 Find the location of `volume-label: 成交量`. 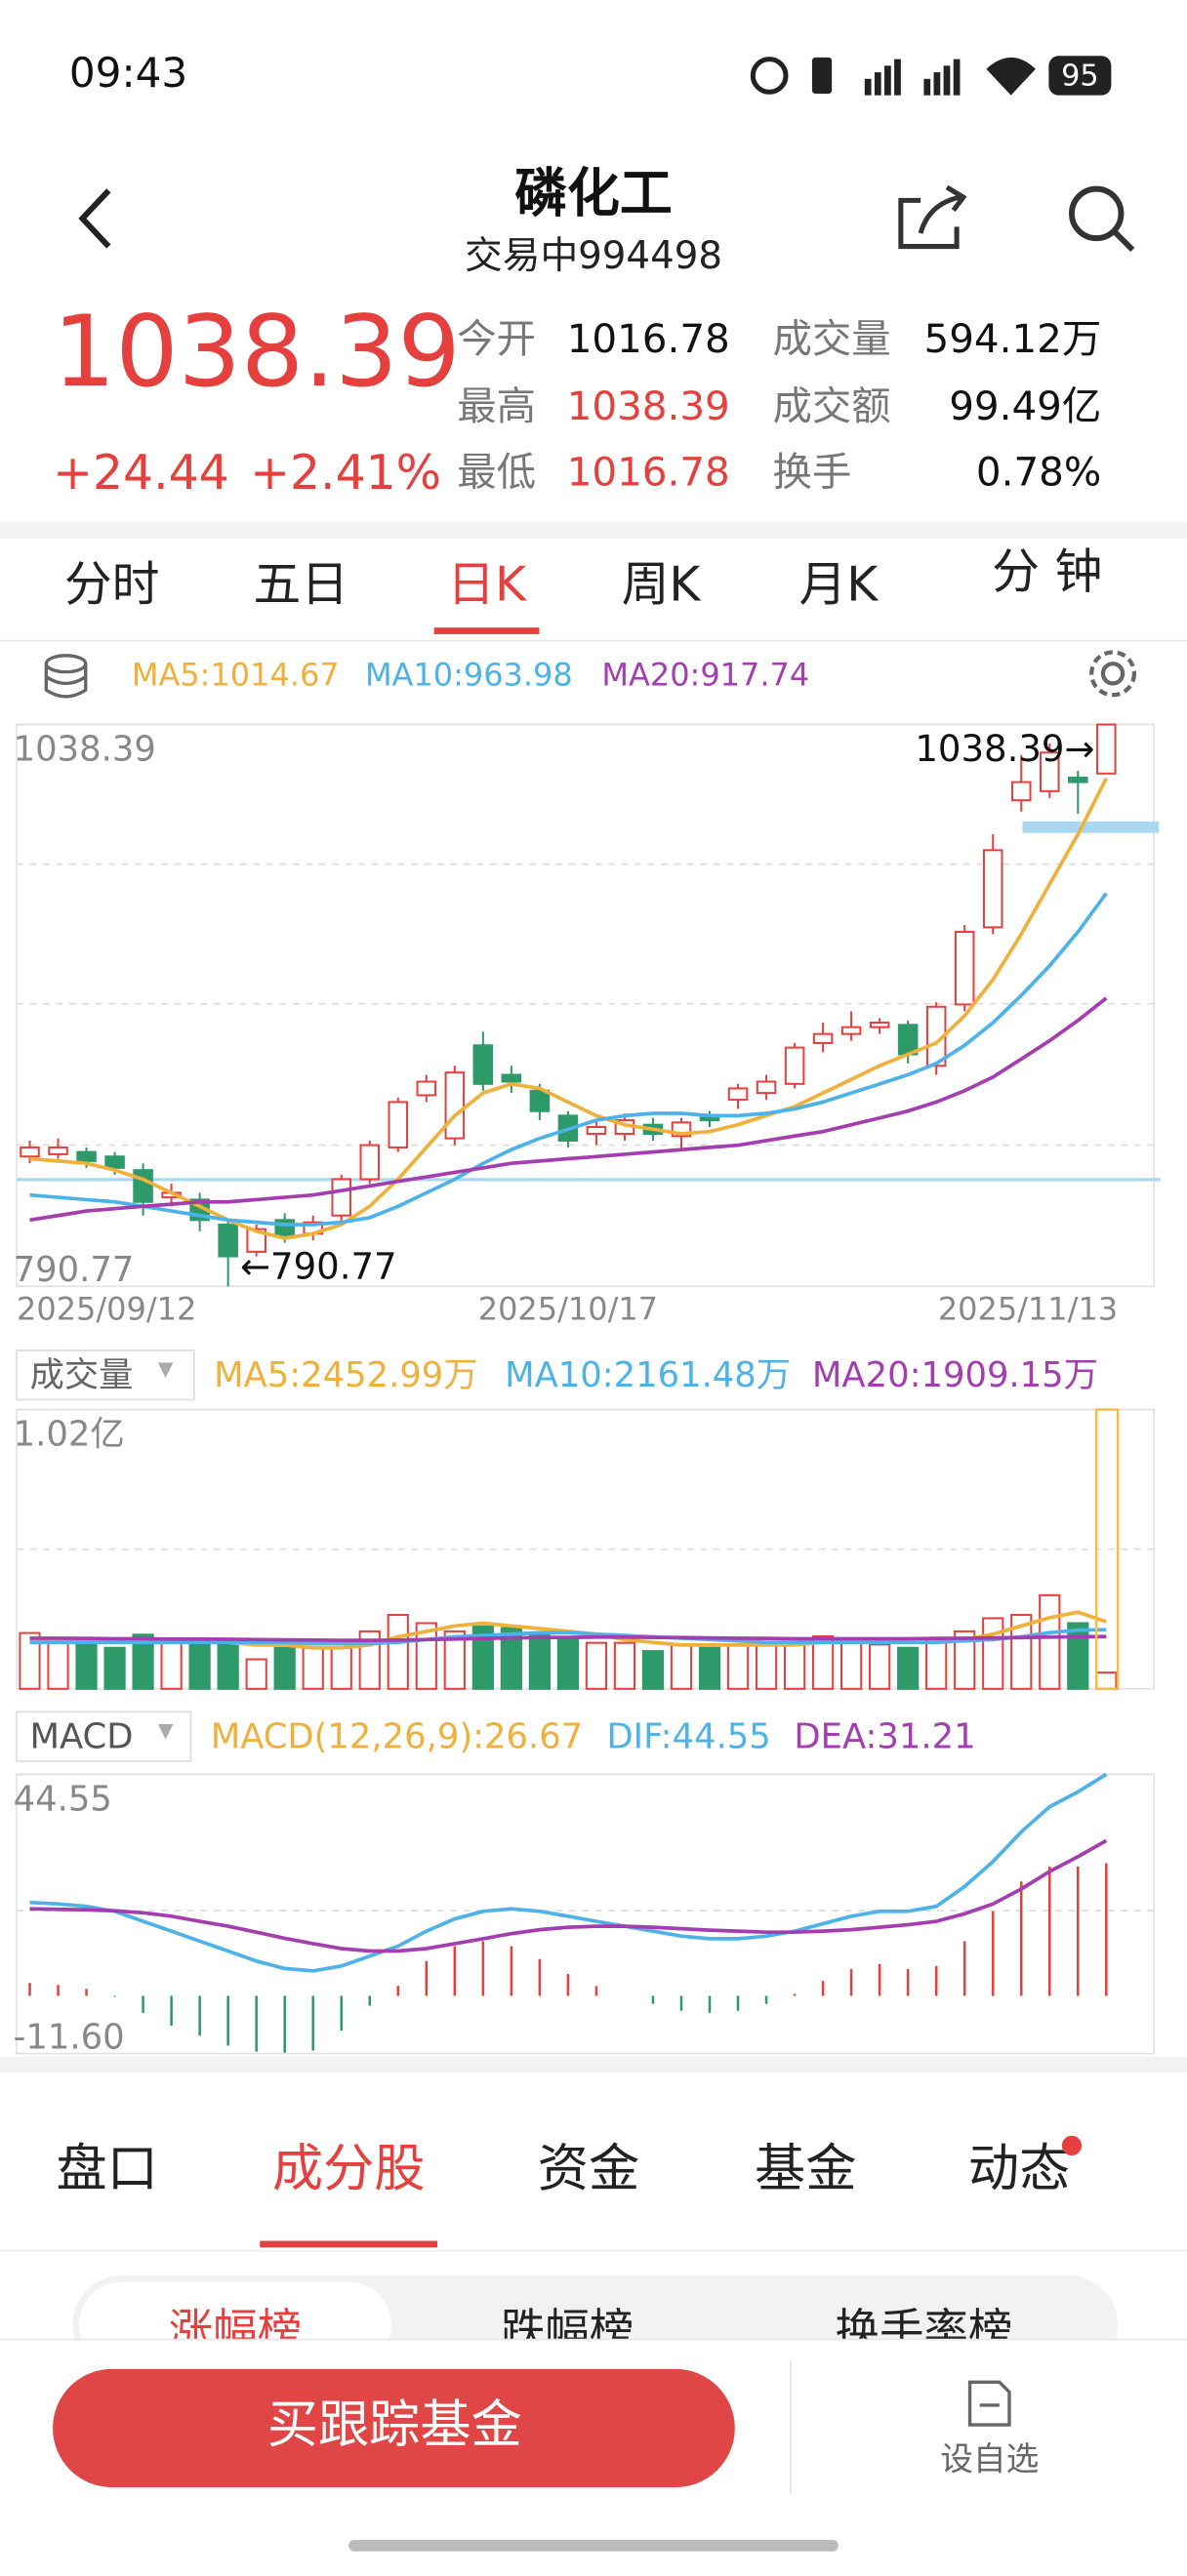

volume-label: 成交量 is located at coordinates (82, 1375).